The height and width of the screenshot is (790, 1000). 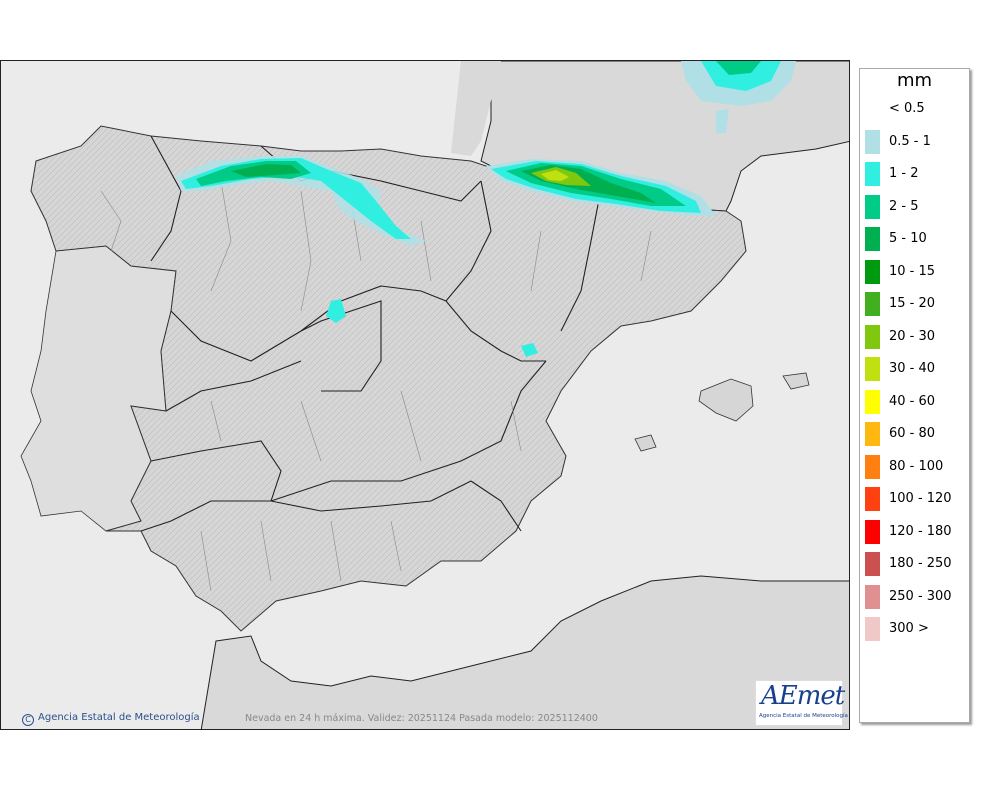 I want to click on legend-item: 60 - 80, so click(x=917, y=434).